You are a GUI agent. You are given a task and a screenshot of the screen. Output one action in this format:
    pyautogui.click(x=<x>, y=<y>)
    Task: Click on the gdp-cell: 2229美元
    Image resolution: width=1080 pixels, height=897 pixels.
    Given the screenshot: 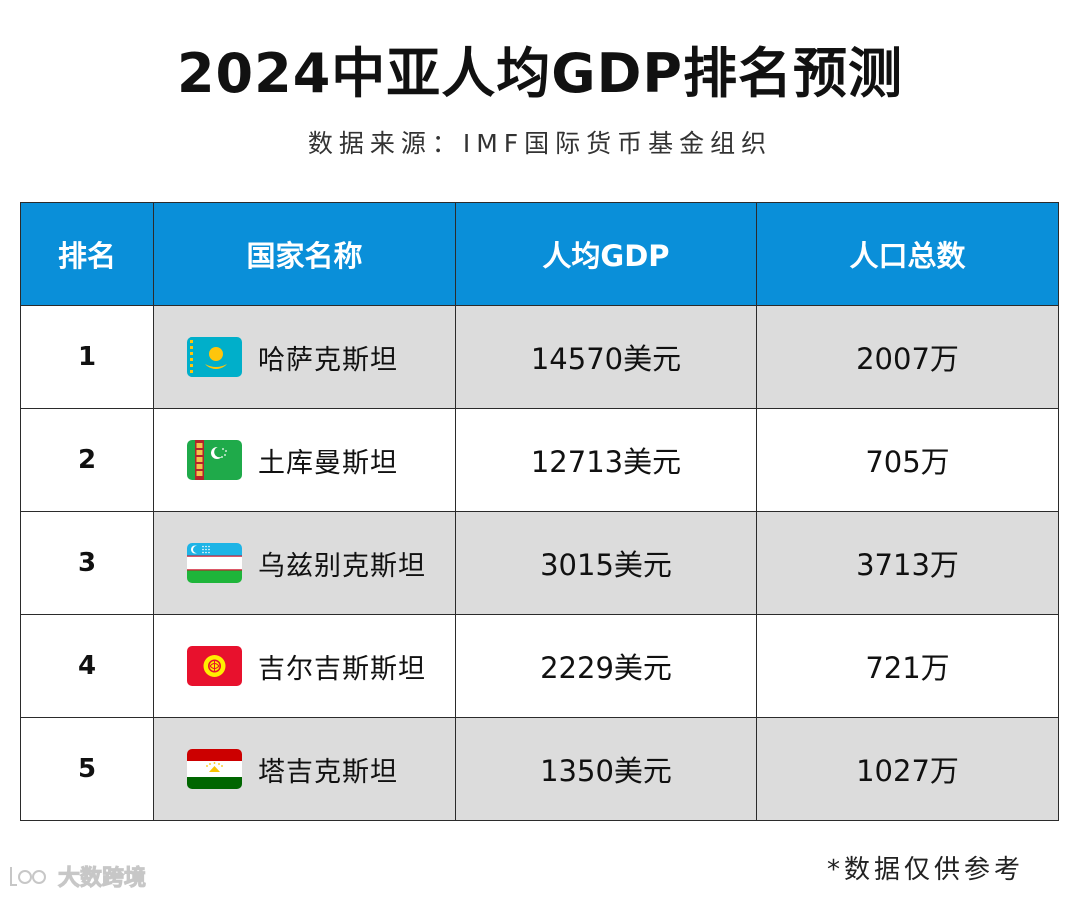 What is the action you would take?
    pyautogui.click(x=606, y=666)
    